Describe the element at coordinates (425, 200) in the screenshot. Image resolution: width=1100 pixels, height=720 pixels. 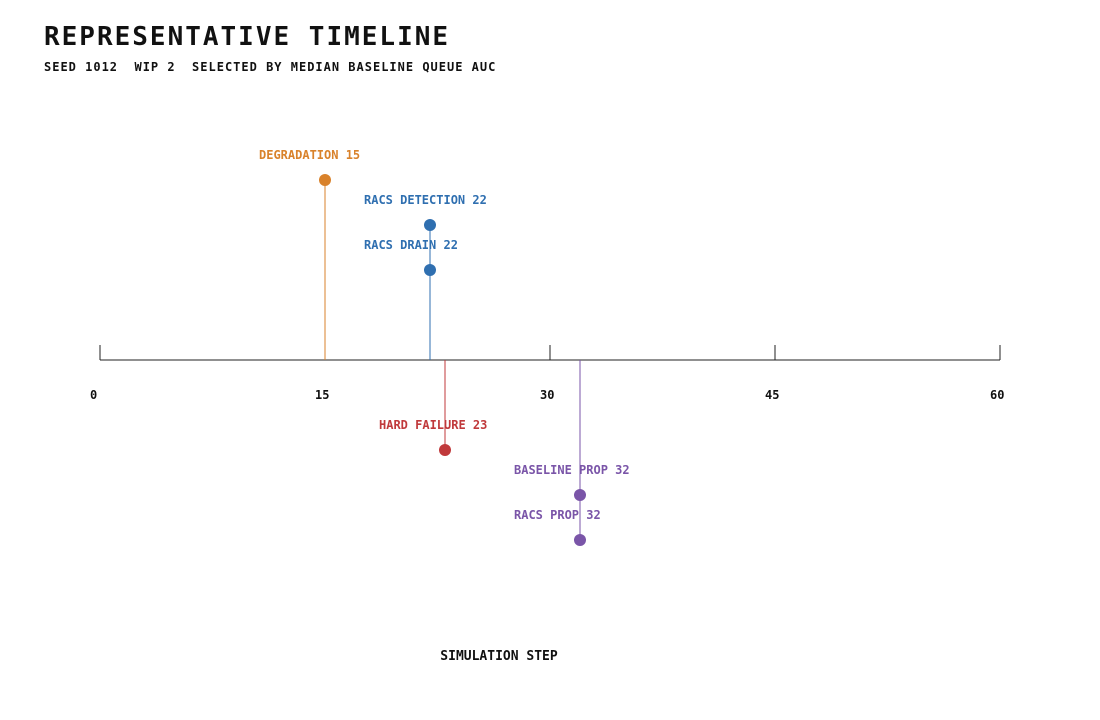
I see `event-label: RACS DETECTION 22` at that location.